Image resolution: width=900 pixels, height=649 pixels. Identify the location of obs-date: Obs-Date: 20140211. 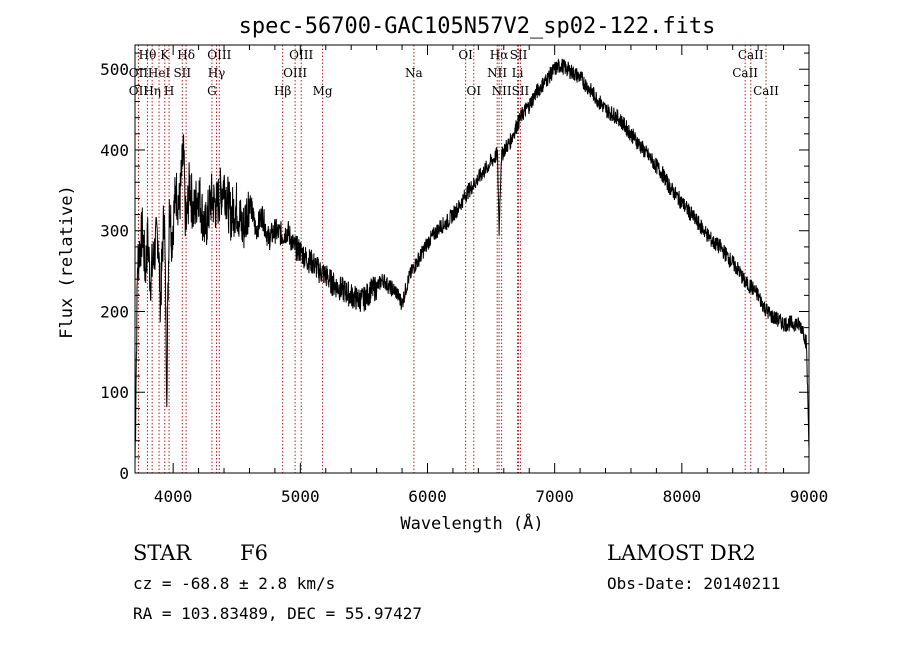
(693, 583).